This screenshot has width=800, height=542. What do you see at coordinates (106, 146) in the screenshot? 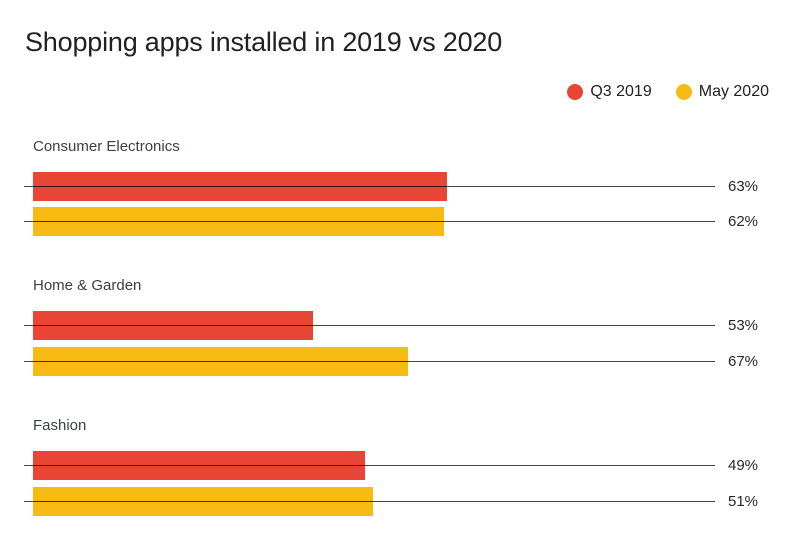
I see `category-label-consumer-electronics: Consumer Electronics` at bounding box center [106, 146].